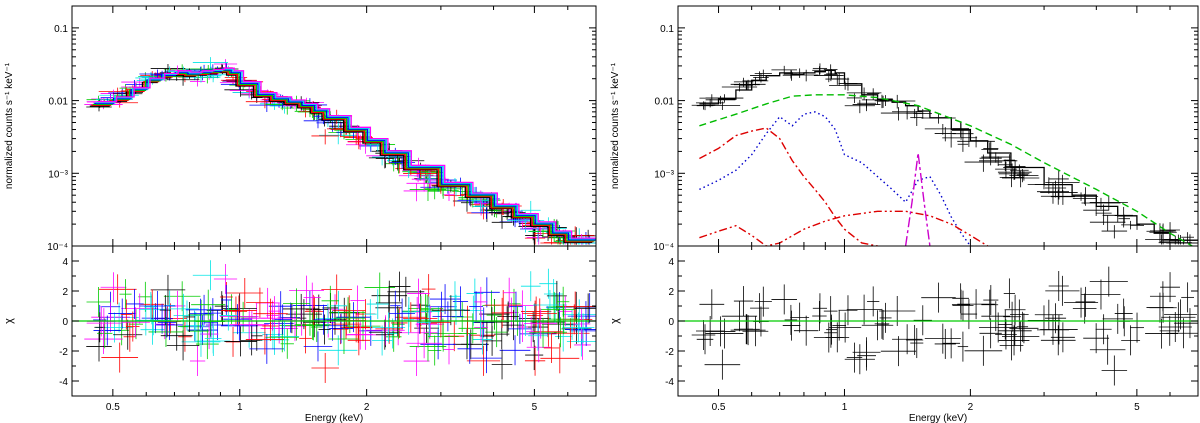  What do you see at coordinates (944, 326) in the screenshot?
I see `residual-plot` at bounding box center [944, 326].